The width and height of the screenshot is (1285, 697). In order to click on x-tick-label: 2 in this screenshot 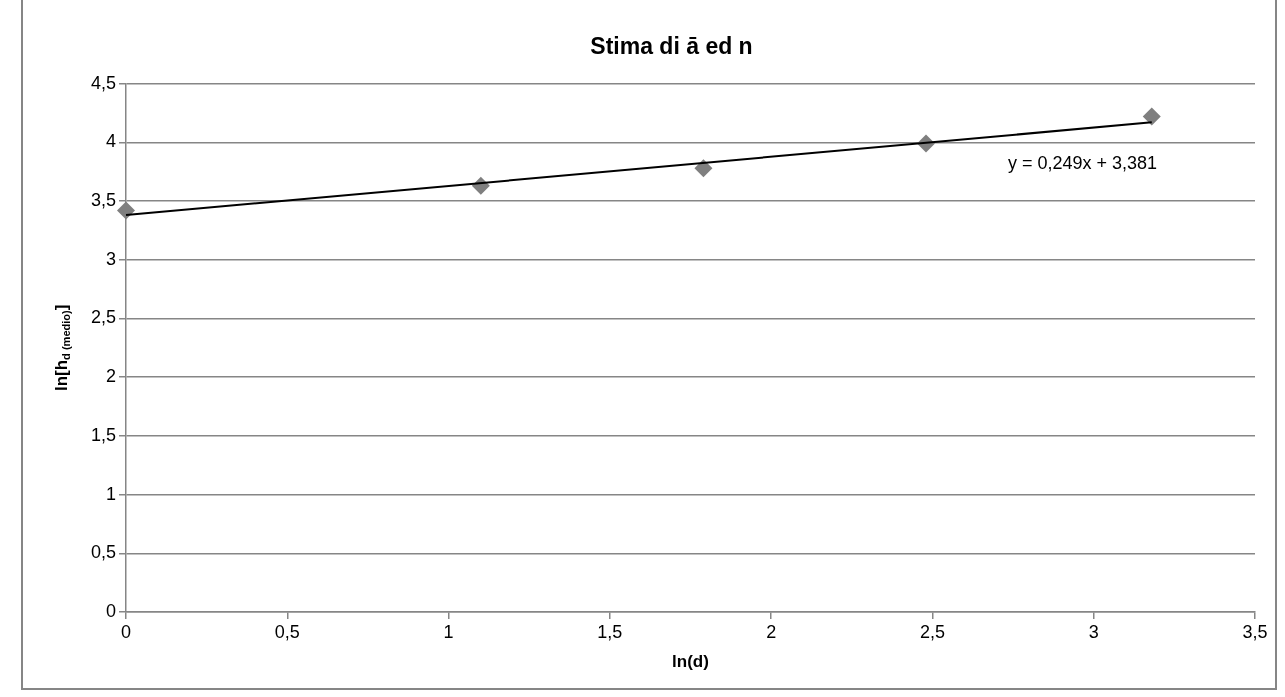, I will do `click(771, 631)`.